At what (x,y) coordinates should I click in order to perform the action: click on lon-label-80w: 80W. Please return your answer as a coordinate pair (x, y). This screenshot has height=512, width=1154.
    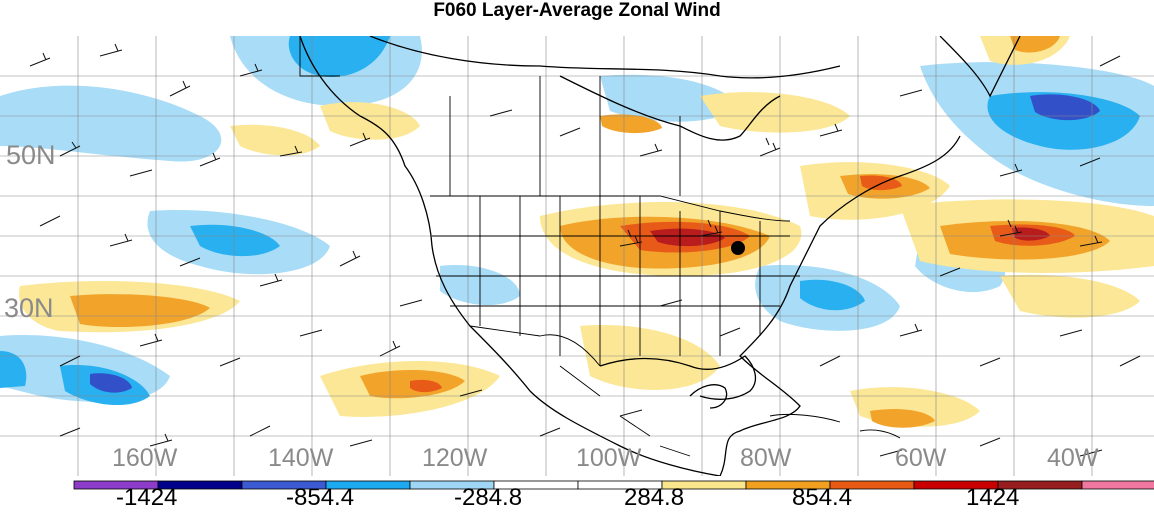
    Looking at the image, I should click on (766, 458).